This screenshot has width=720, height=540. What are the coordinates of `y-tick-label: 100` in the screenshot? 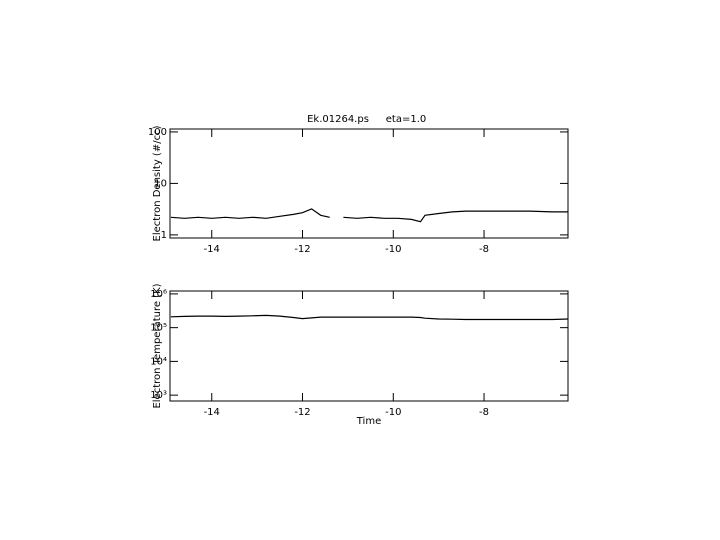 It's located at (157, 132).